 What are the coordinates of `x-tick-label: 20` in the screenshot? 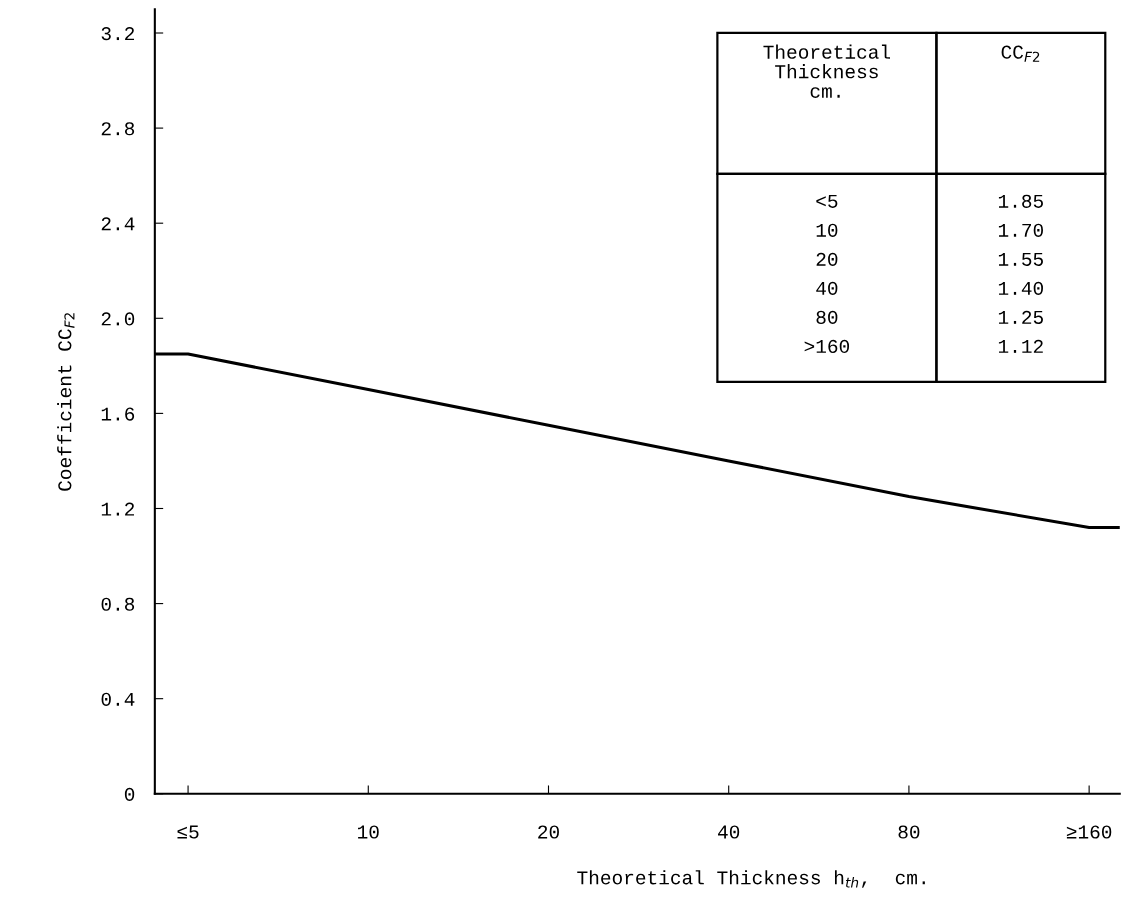 It's located at (548, 832).